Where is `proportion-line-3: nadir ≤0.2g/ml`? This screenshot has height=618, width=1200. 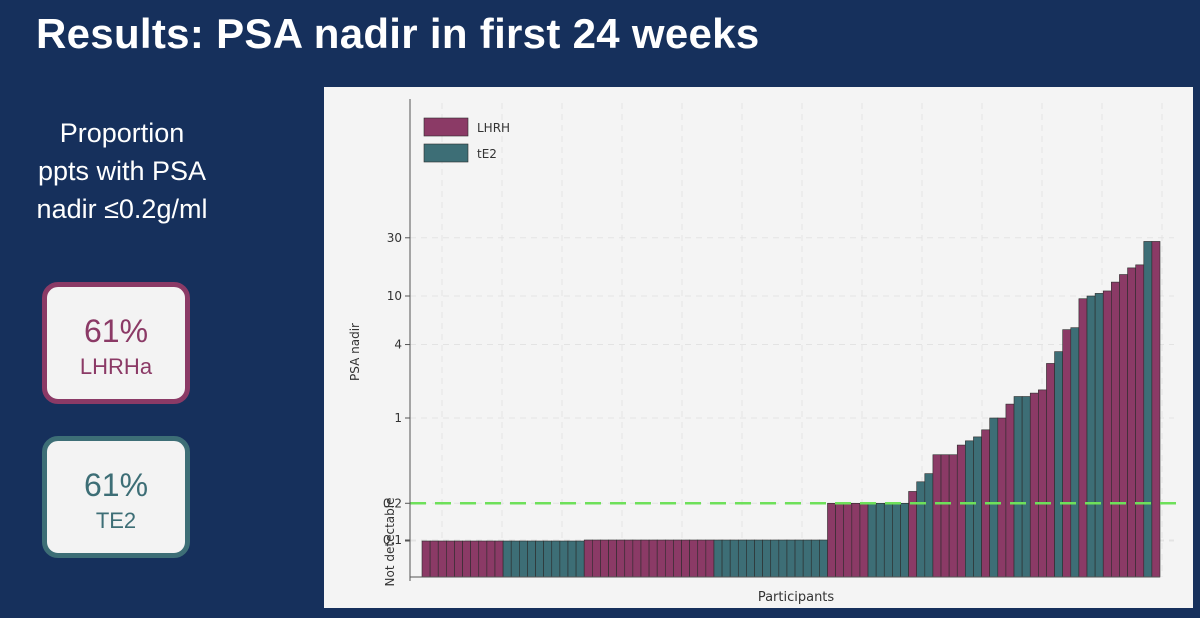
proportion-line-3: nadir ≤0.2g/ml is located at coordinates (122, 209).